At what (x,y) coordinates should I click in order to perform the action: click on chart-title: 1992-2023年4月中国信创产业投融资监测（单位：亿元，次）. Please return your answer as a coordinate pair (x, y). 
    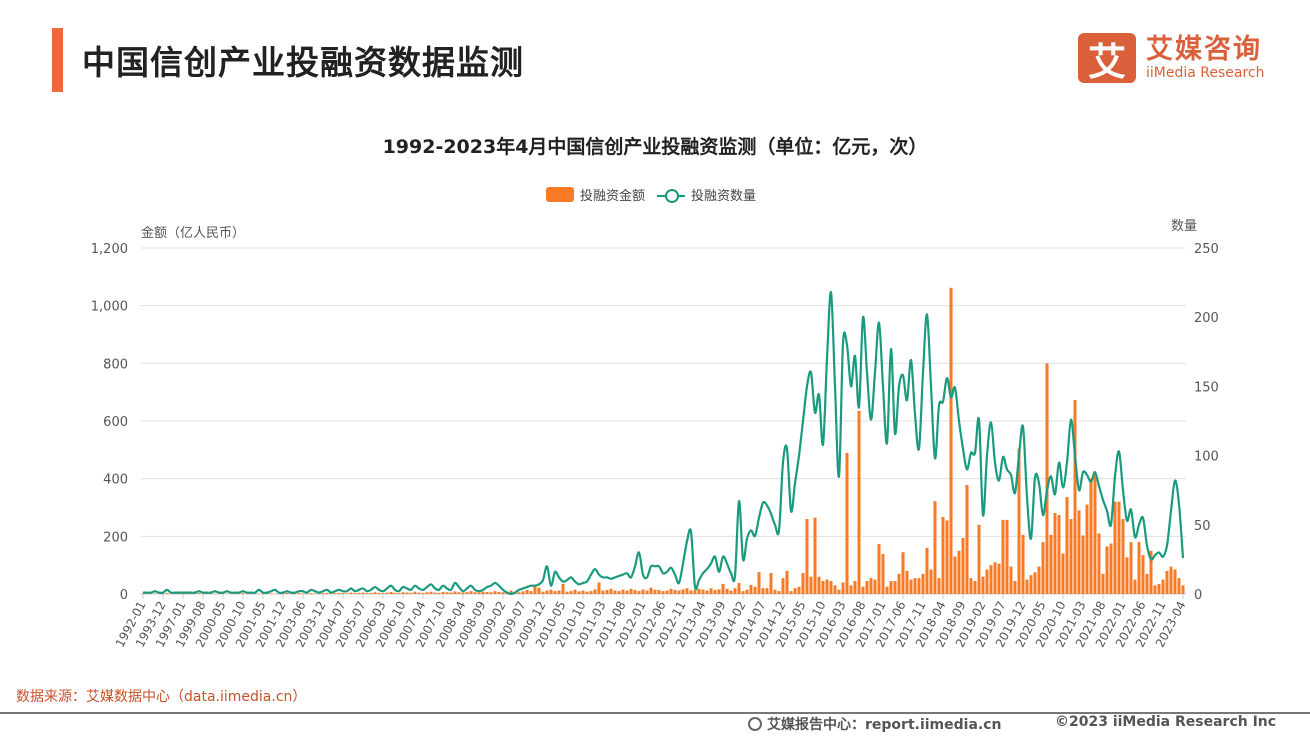
    Looking at the image, I should click on (655, 147).